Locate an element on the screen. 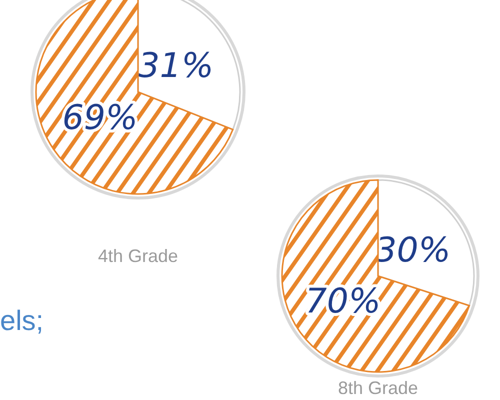 The image size is (500, 400). data-label: 30% is located at coordinates (413, 250).